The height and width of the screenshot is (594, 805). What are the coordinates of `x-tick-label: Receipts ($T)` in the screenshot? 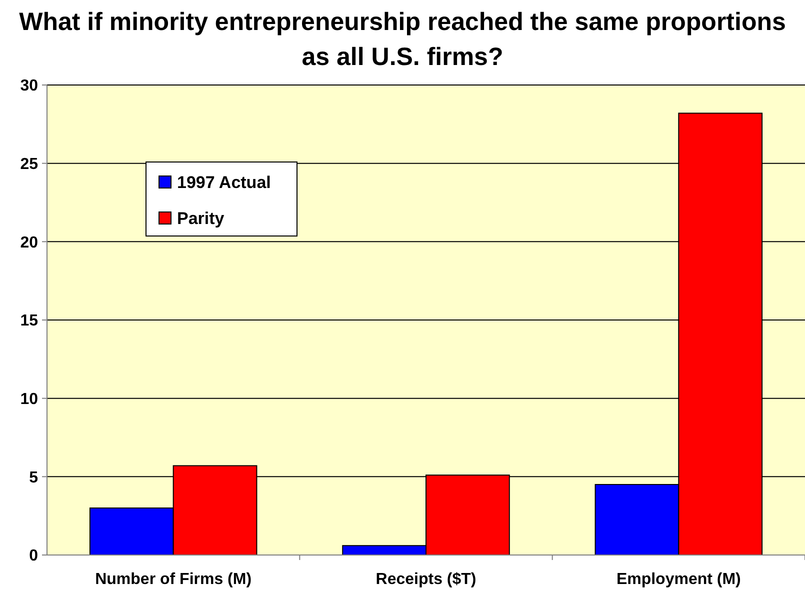 It's located at (426, 579).